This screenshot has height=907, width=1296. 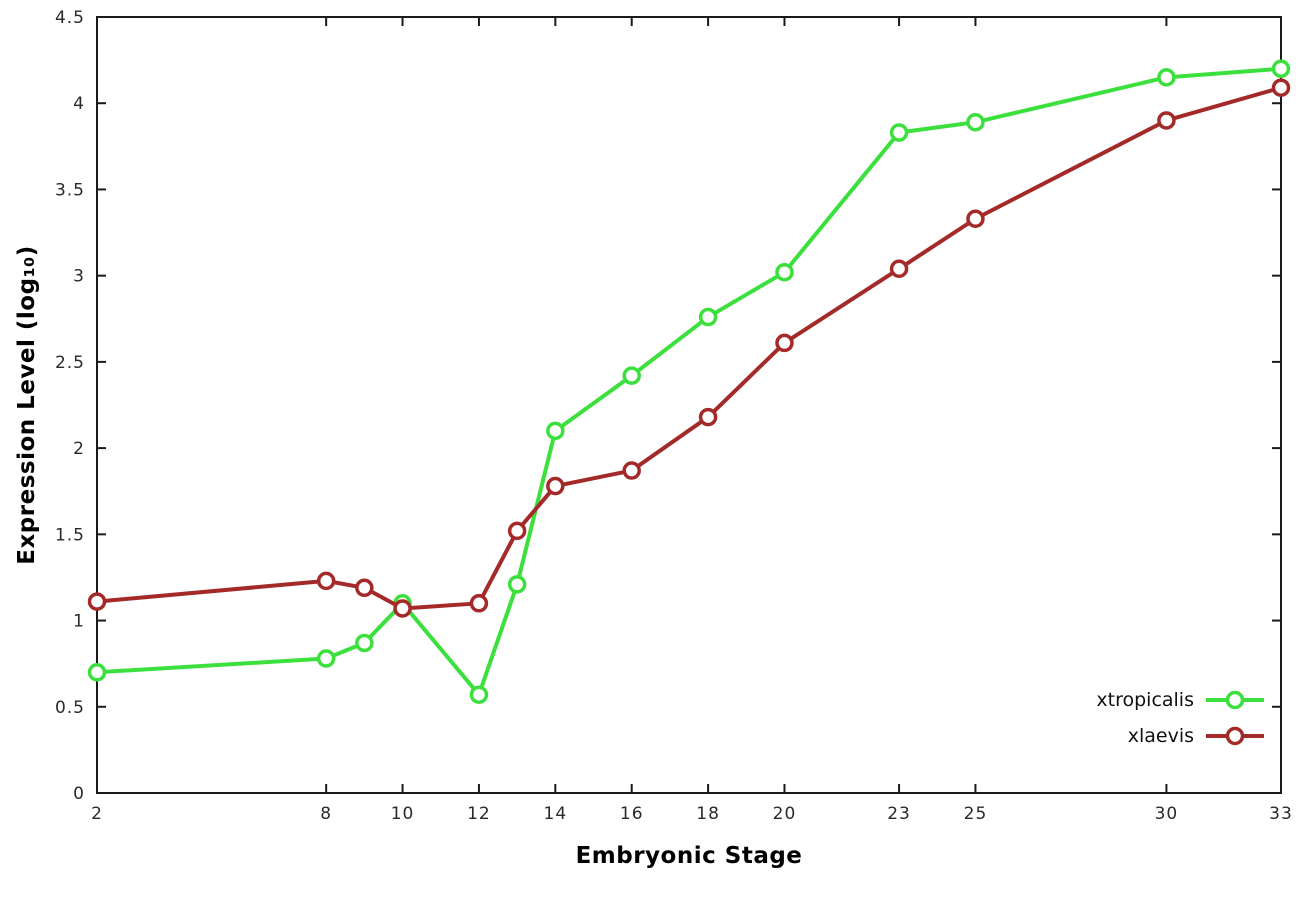 I want to click on legend-entry-xtropicalis: xtropicalis, so click(x=1181, y=700).